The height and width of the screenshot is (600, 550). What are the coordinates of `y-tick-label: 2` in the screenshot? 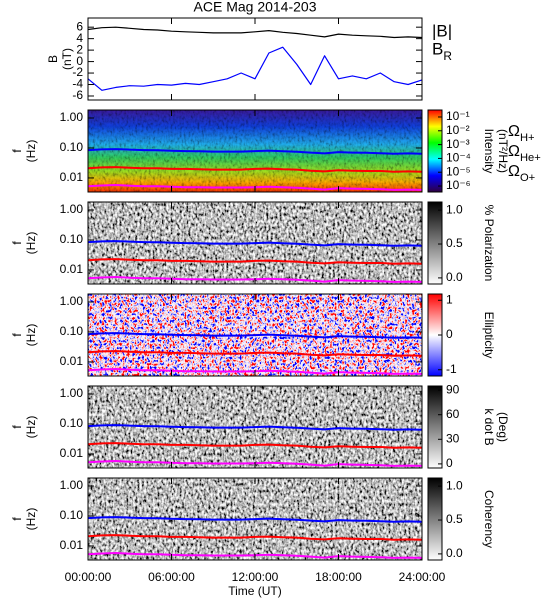 It's located at (79, 49).